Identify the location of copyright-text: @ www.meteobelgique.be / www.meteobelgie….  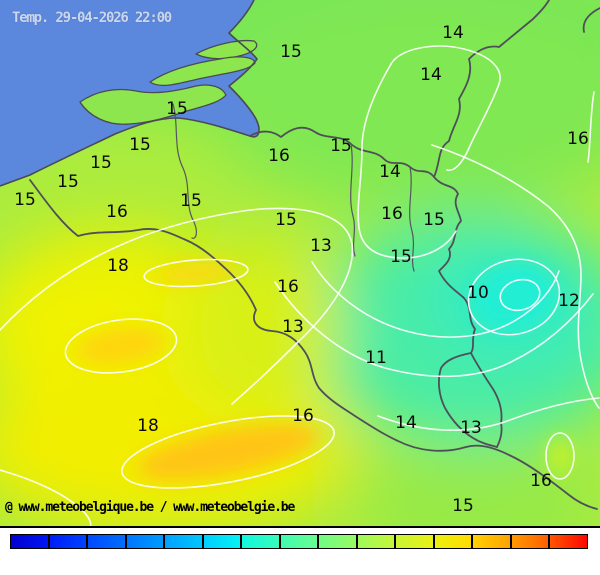
(150, 507).